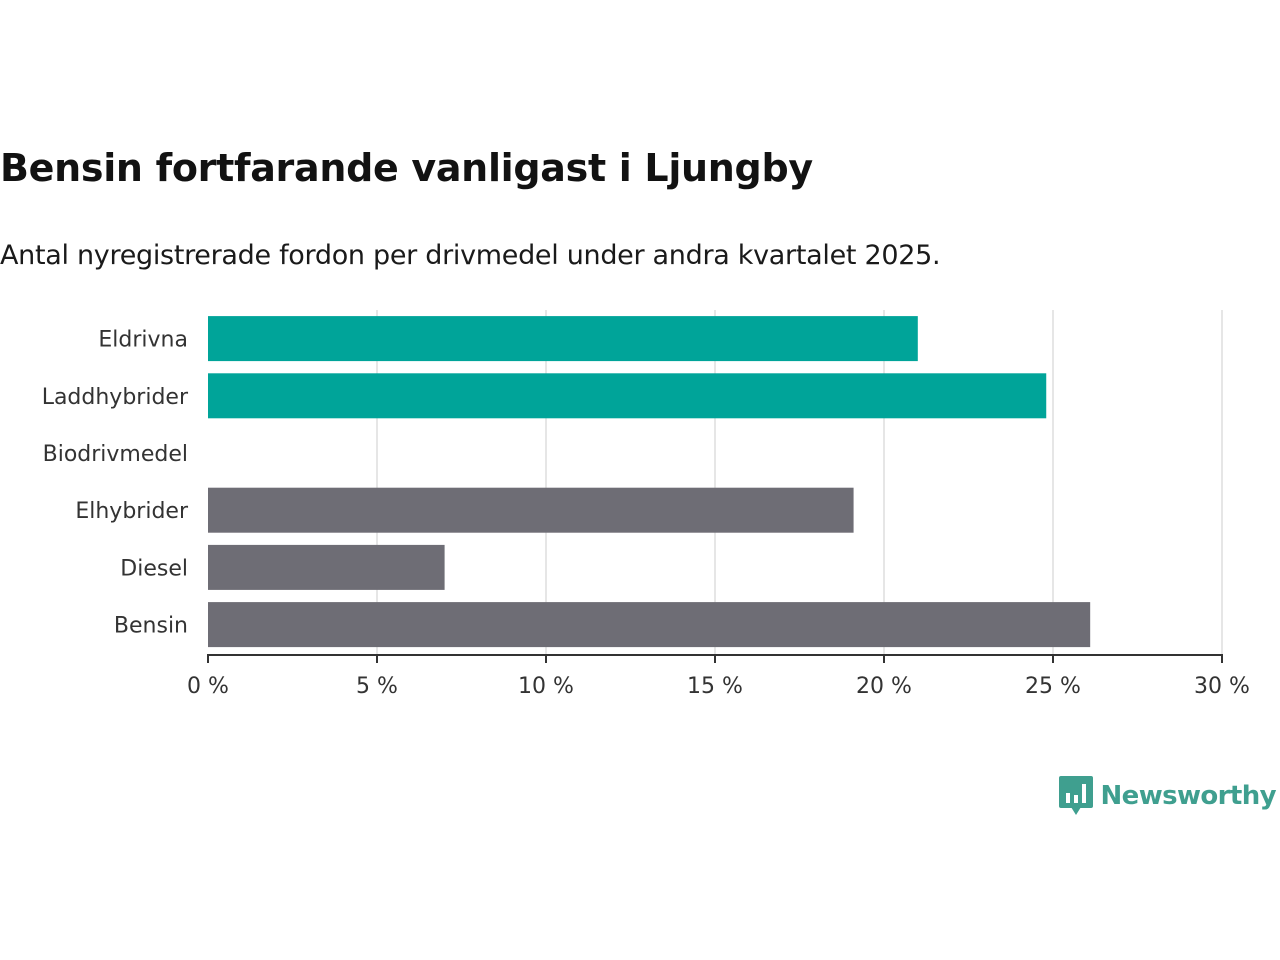  What do you see at coordinates (143, 340) in the screenshot?
I see `category-label: Eldrivna` at bounding box center [143, 340].